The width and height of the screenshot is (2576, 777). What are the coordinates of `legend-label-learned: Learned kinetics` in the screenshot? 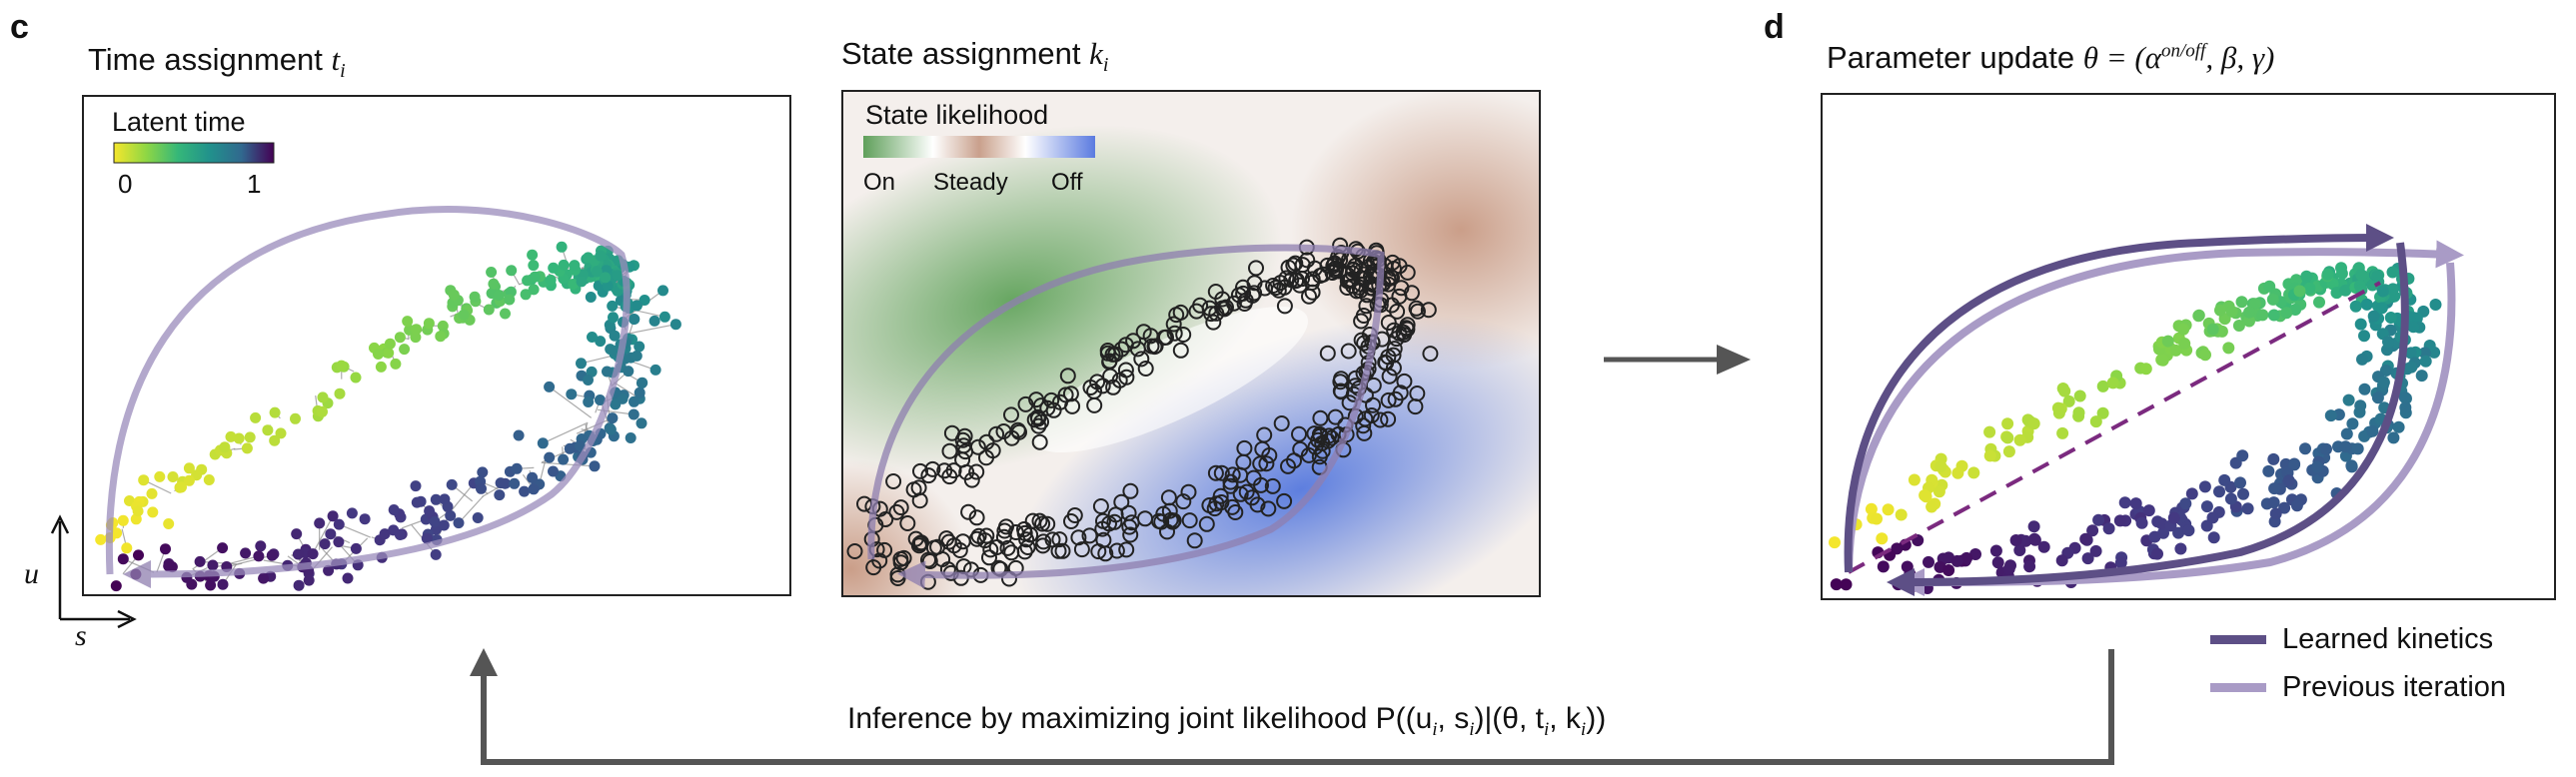 It's located at (2388, 638).